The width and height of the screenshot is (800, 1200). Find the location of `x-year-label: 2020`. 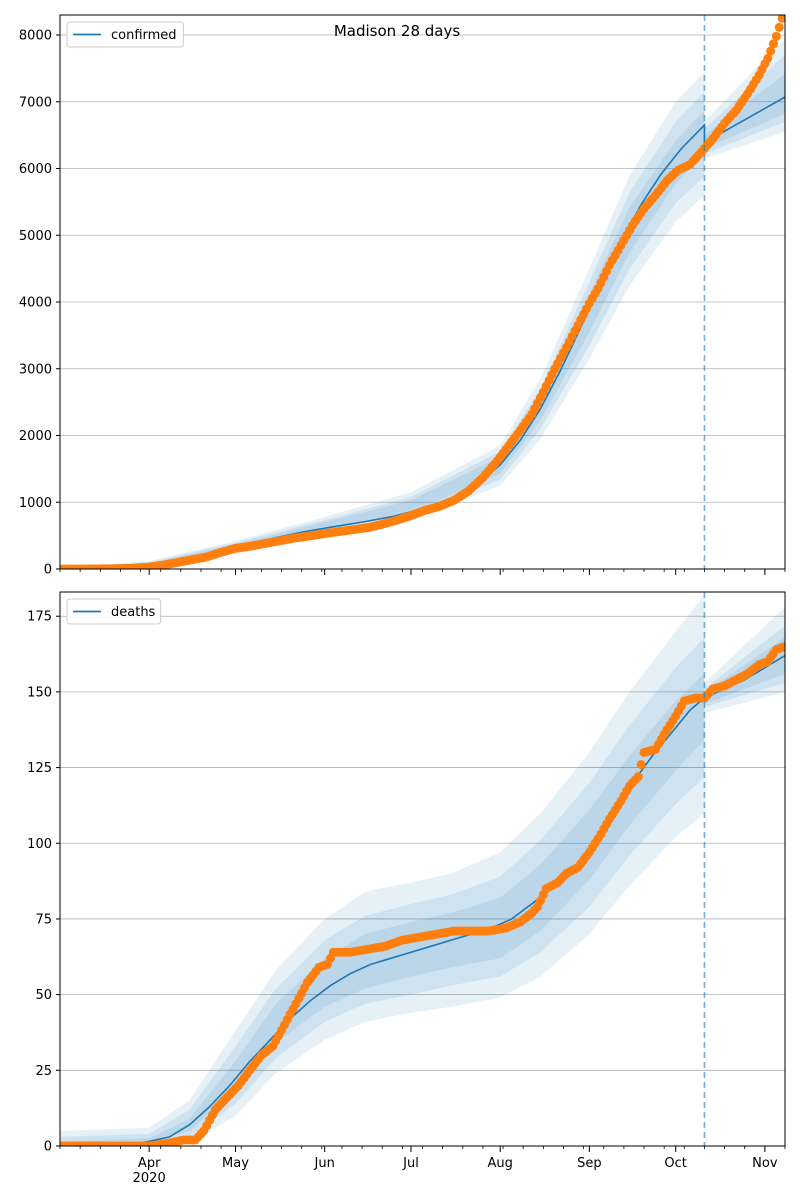

x-year-label: 2020 is located at coordinates (149, 1178).